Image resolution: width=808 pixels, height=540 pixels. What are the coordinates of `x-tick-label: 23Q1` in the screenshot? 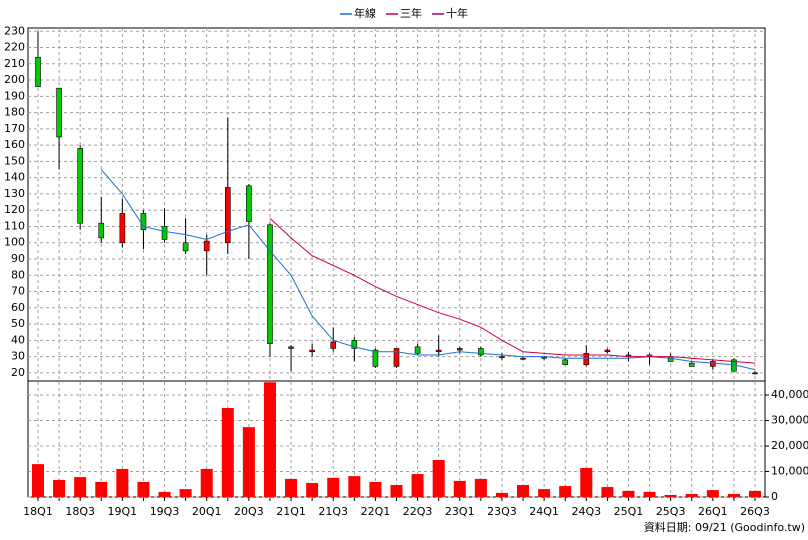 It's located at (460, 511).